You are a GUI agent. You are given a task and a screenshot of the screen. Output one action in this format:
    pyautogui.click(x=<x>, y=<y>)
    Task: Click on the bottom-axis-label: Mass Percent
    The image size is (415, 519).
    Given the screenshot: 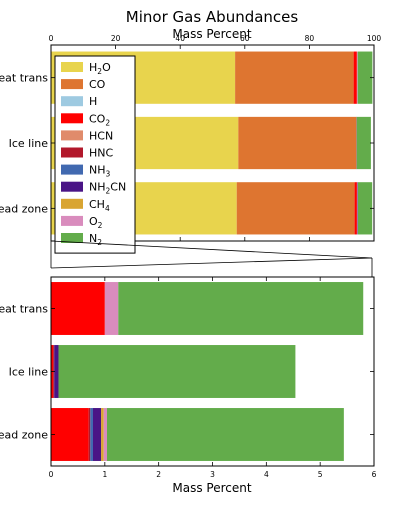 What is the action you would take?
    pyautogui.click(x=211, y=488)
    